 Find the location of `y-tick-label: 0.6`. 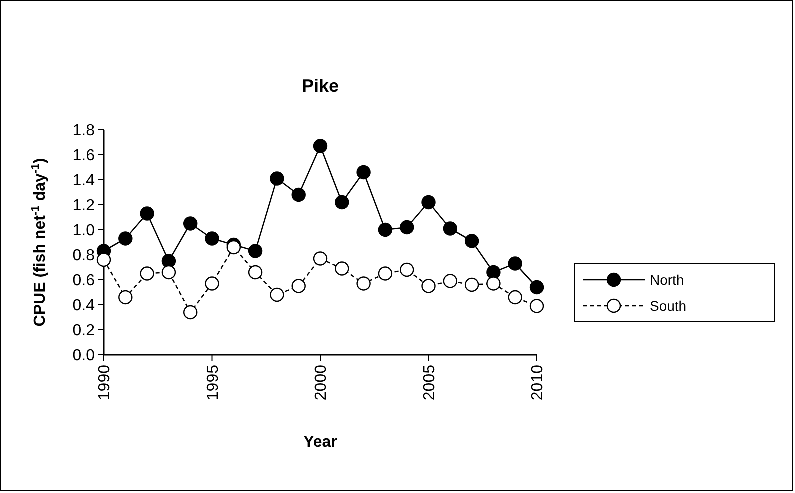

y-tick-label: 0.6 is located at coordinates (84, 281).